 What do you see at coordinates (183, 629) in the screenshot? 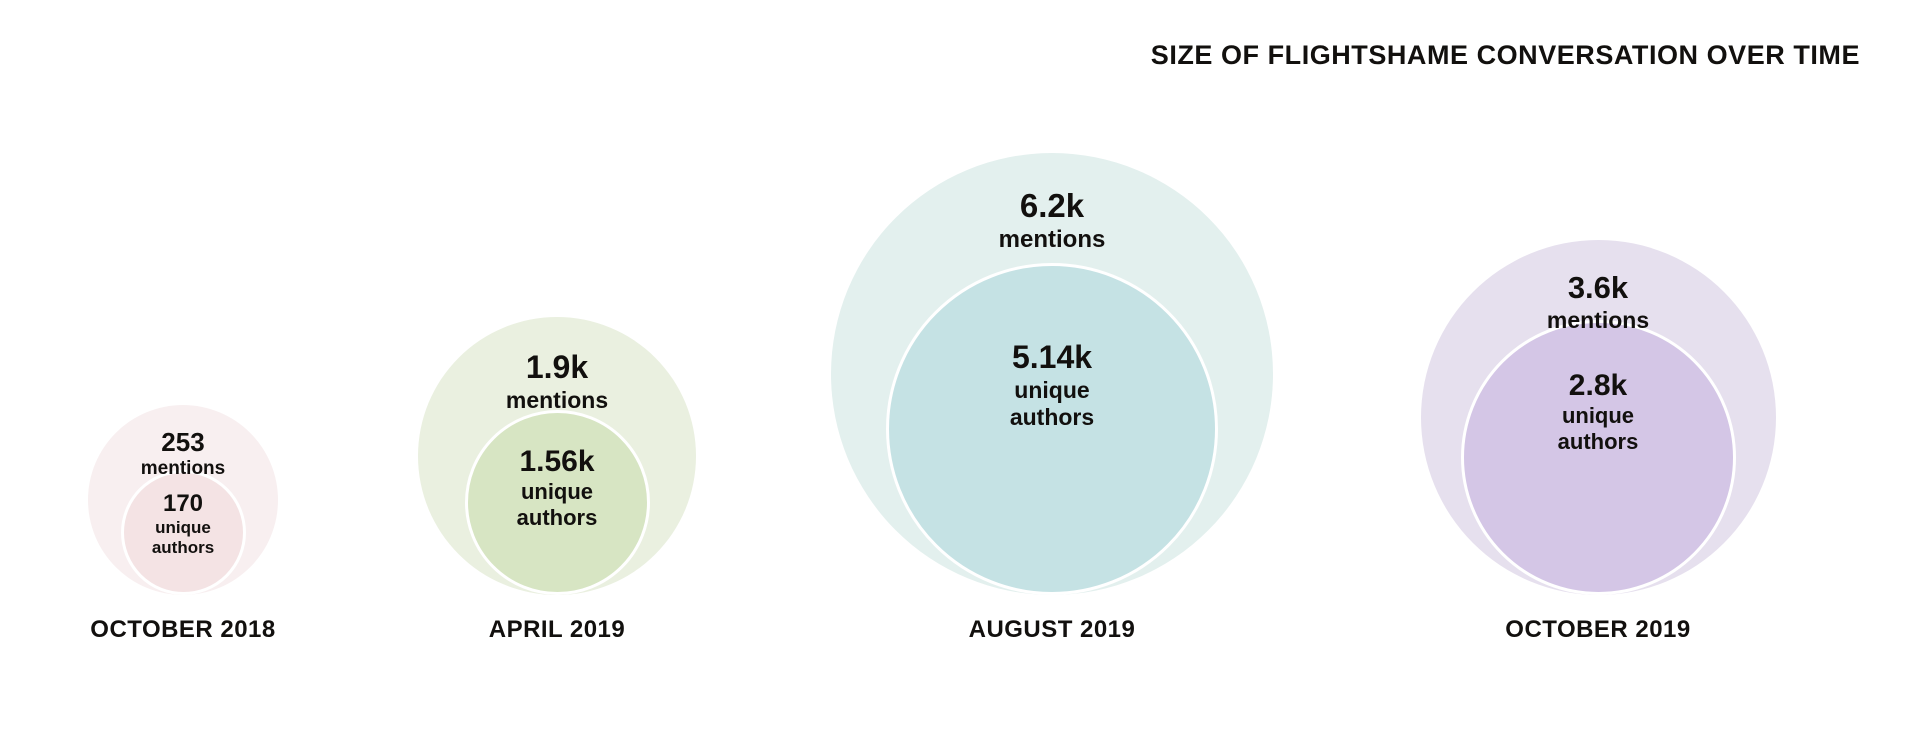
I see `date-label: OCTOBER 2018` at bounding box center [183, 629].